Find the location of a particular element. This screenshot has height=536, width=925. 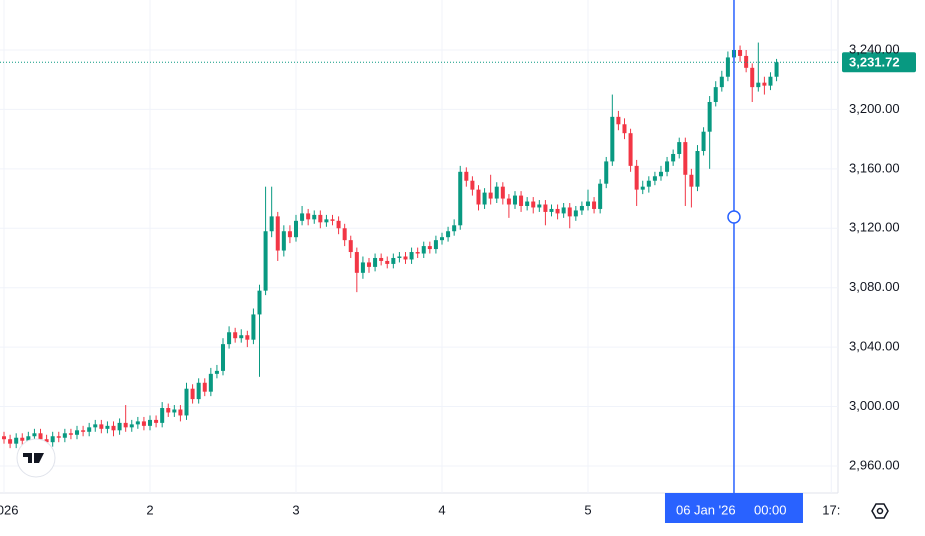

crosshair-time: 00:00 is located at coordinates (770, 509).